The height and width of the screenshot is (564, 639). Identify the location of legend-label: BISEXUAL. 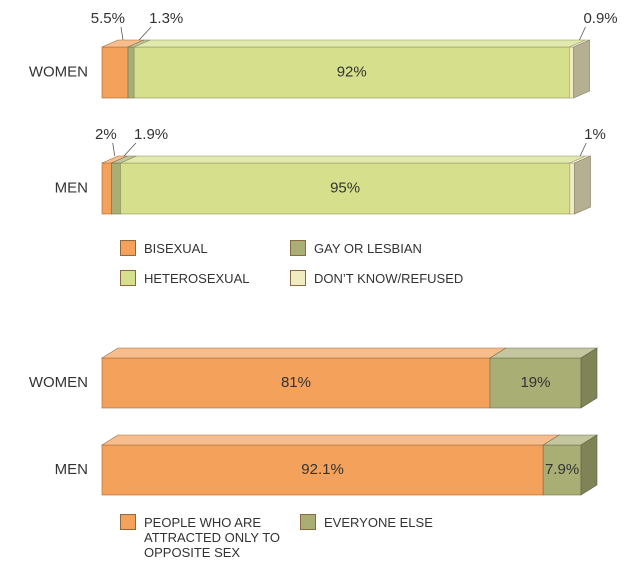
(176, 248).